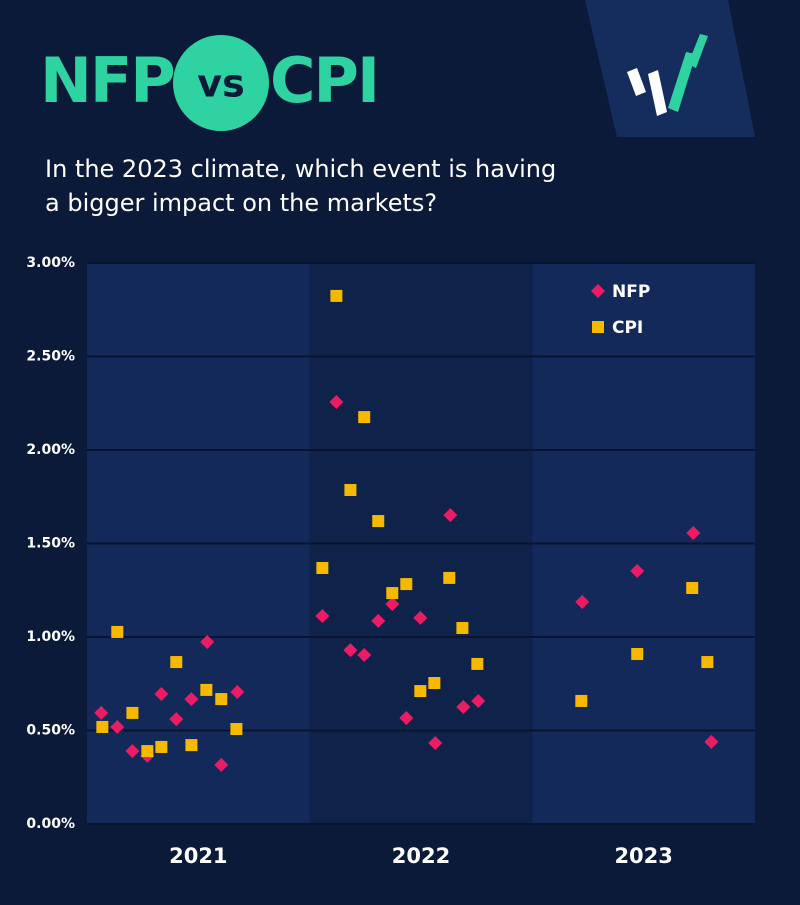 The image size is (800, 905). I want to click on x-tick-label: 2021, so click(198, 856).